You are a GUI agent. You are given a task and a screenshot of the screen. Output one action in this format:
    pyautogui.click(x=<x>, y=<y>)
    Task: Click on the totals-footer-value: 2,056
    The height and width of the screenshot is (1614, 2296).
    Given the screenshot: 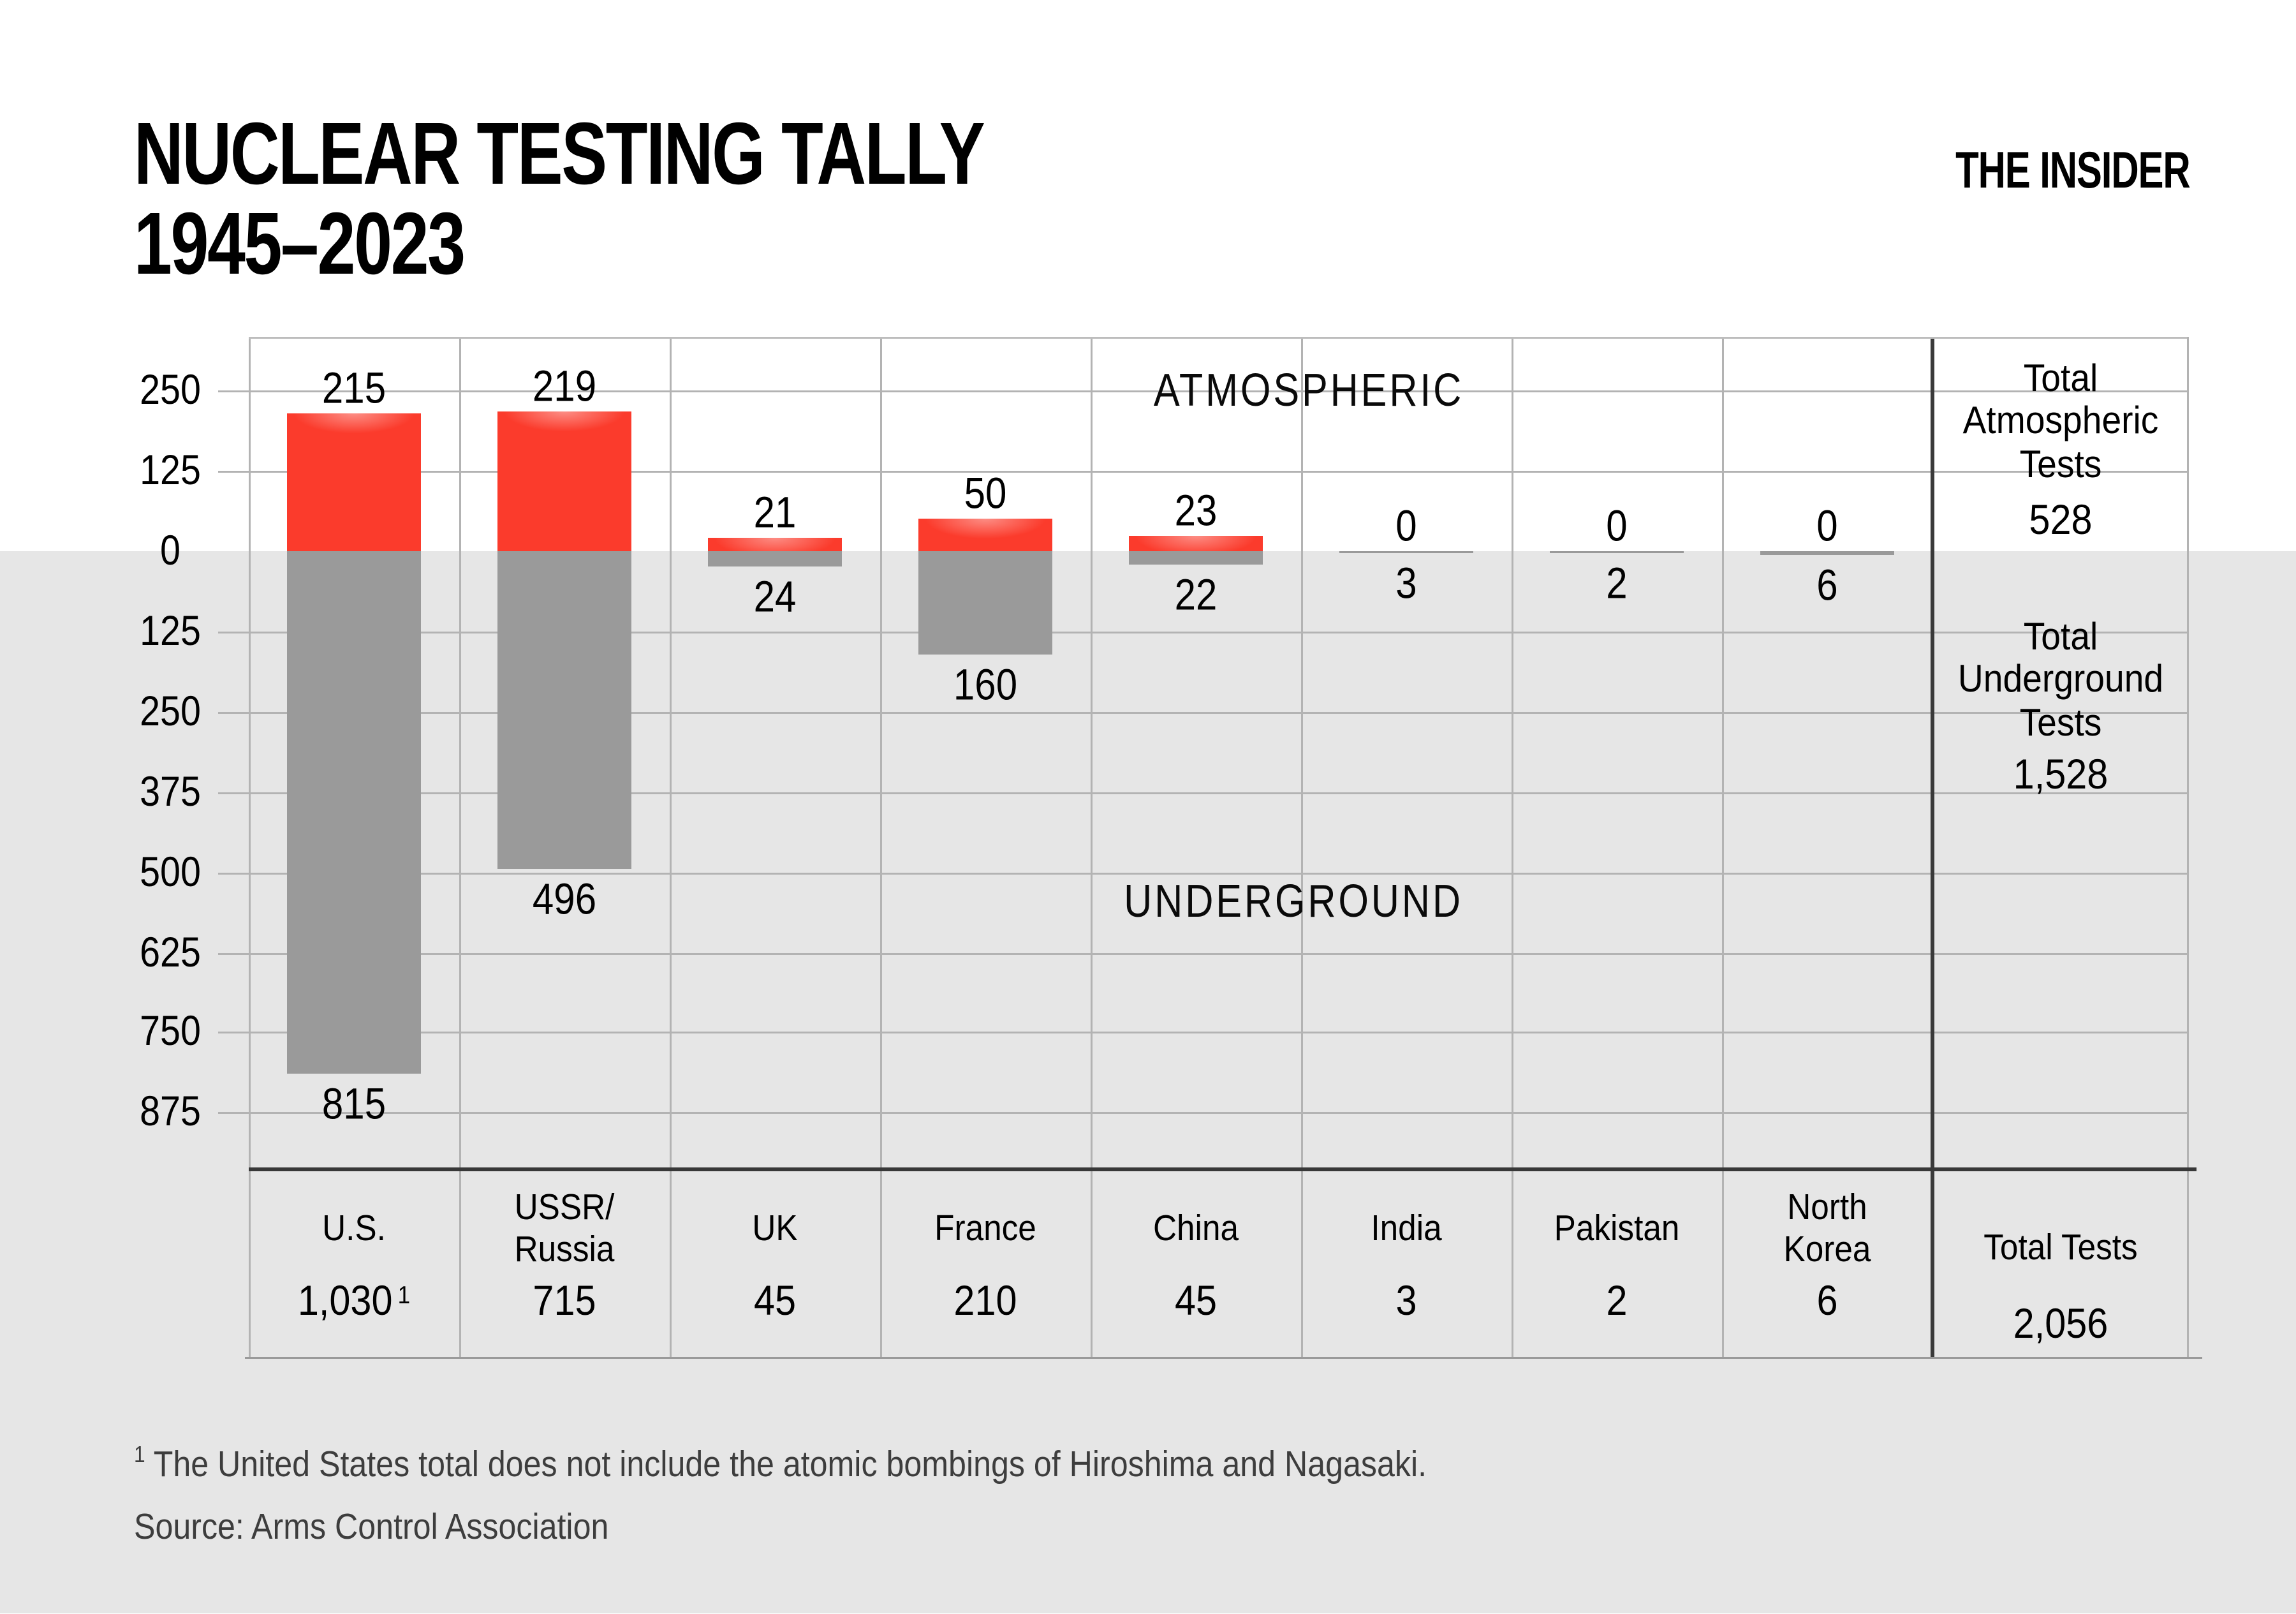 What is the action you would take?
    pyautogui.click(x=2059, y=1323)
    